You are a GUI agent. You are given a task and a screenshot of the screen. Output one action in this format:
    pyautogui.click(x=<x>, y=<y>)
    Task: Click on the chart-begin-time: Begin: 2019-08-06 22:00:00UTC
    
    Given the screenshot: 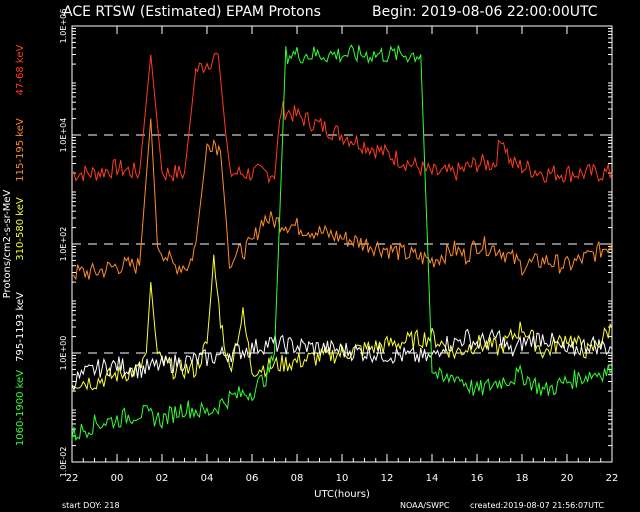 What is the action you would take?
    pyautogui.click(x=485, y=12)
    